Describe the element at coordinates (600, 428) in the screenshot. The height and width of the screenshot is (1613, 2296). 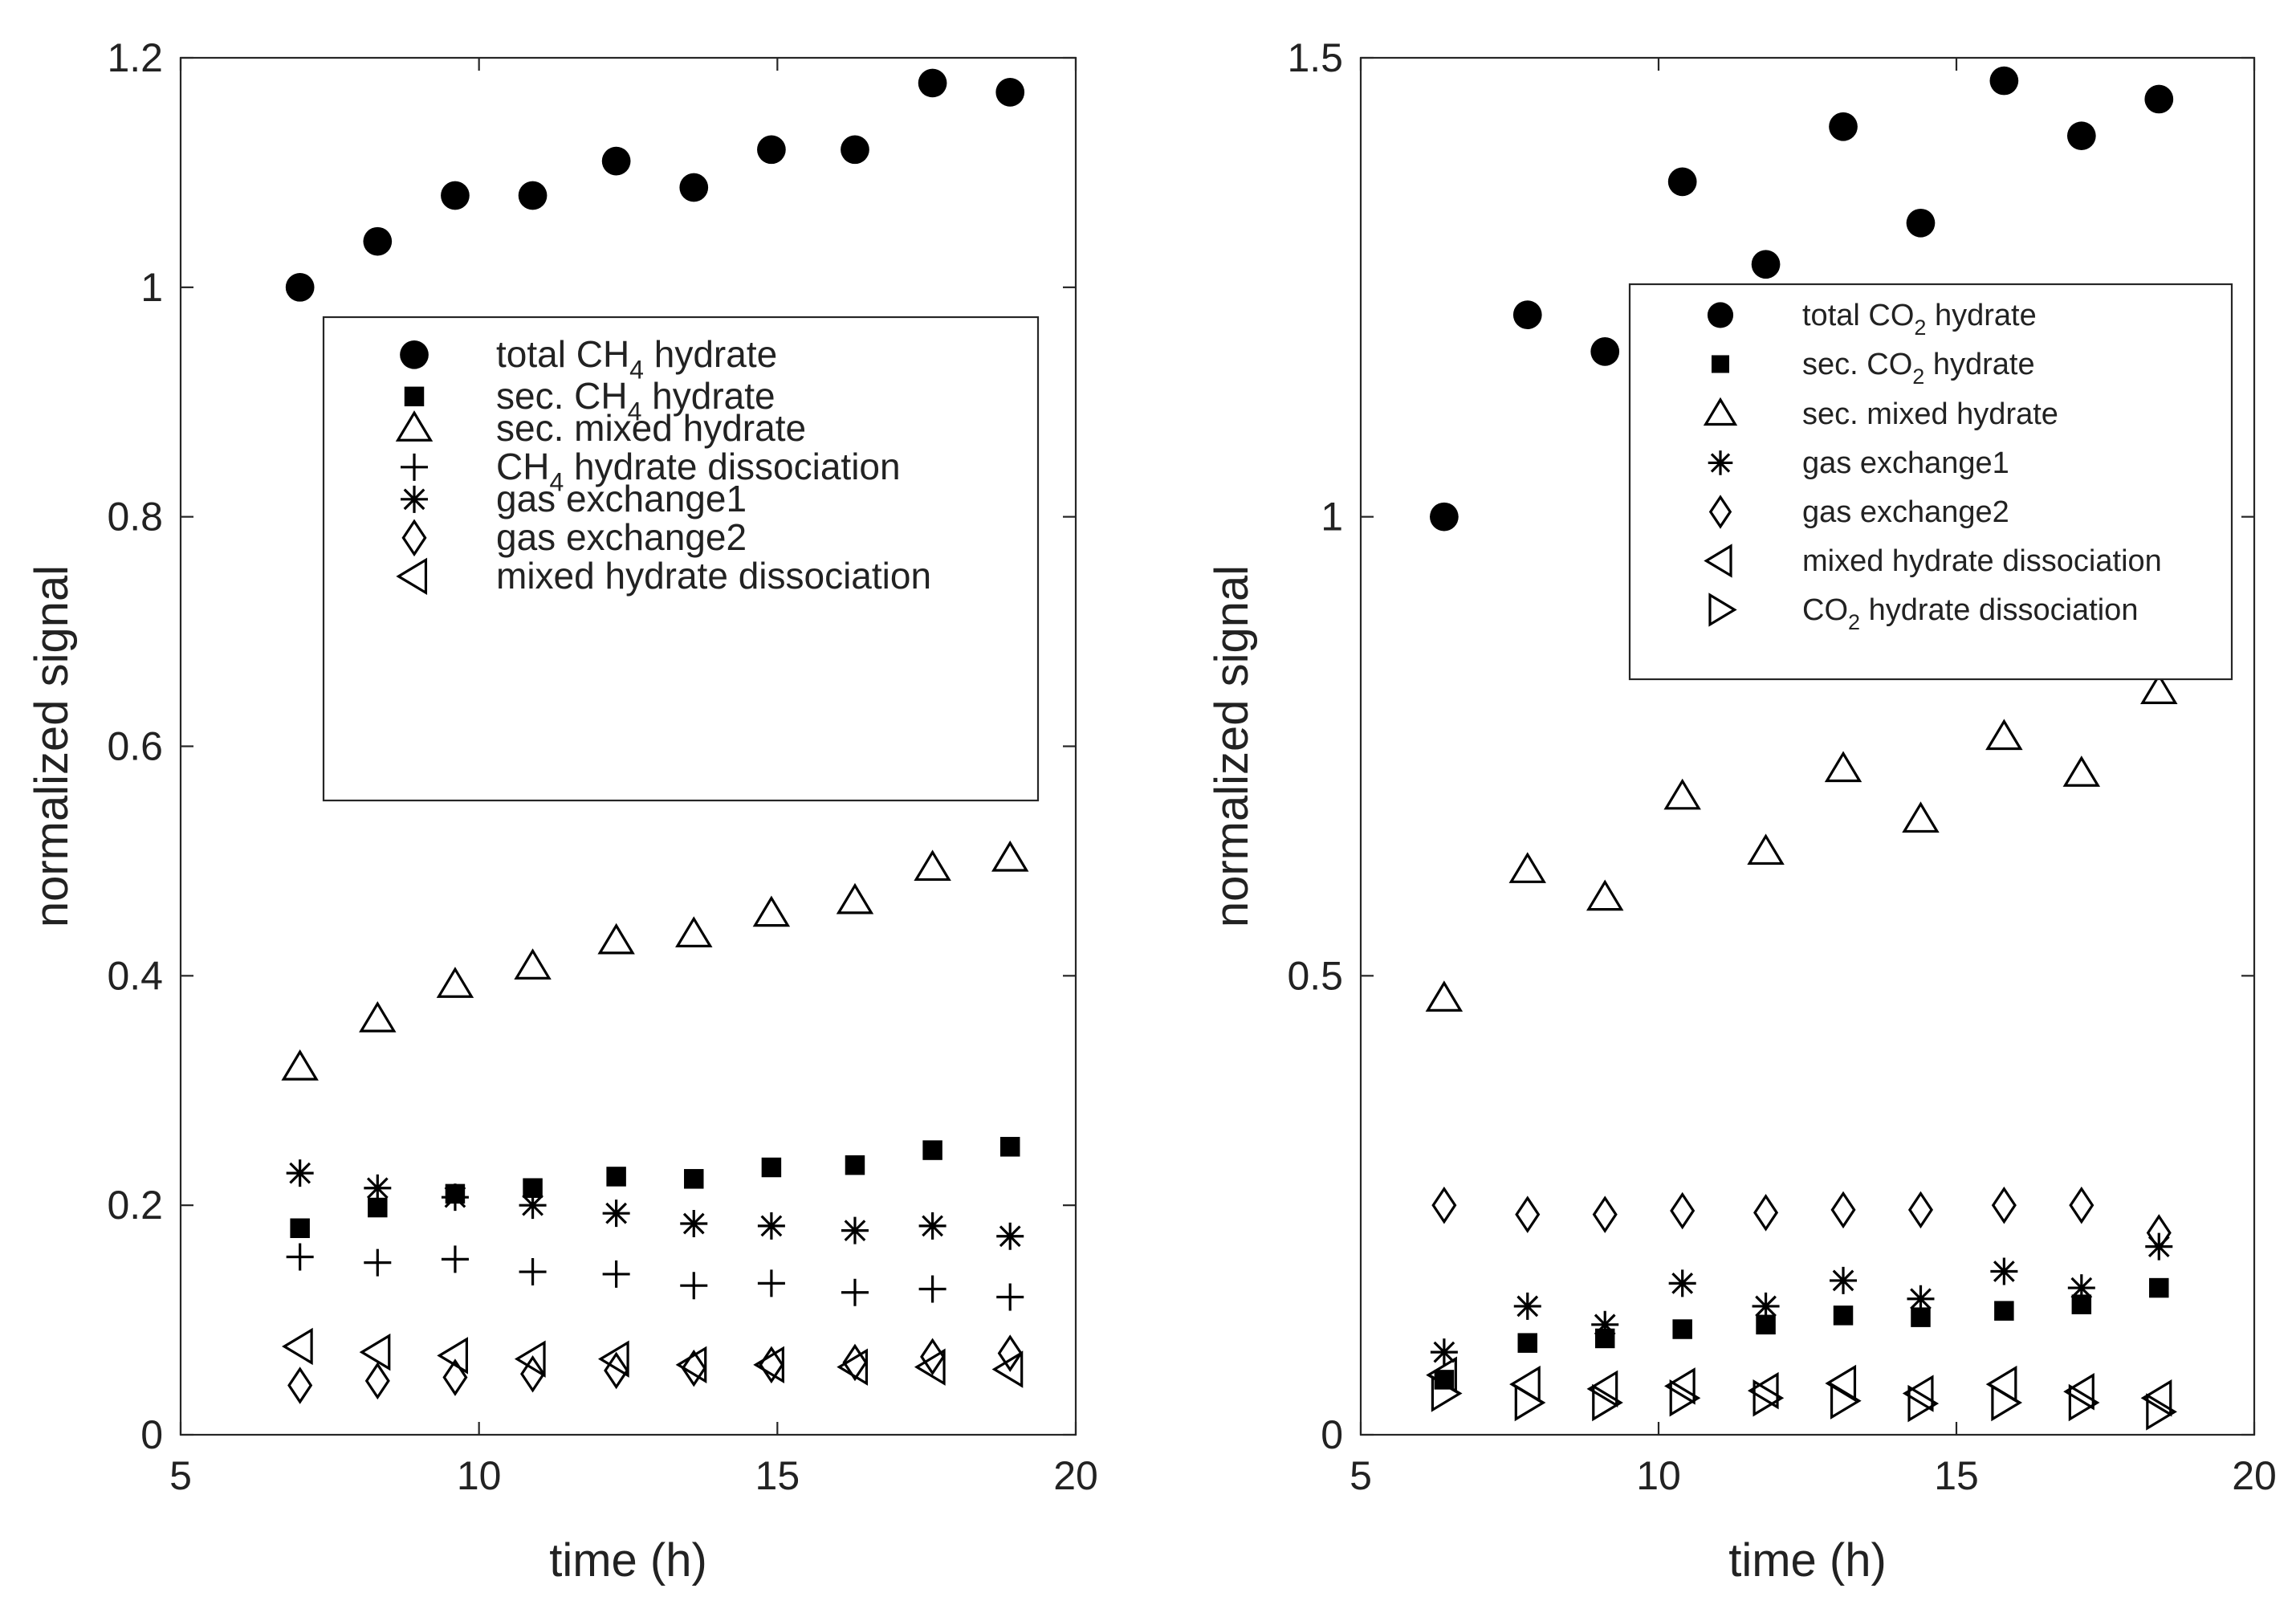
I see `legend-entry: sec. mixed hydrate` at that location.